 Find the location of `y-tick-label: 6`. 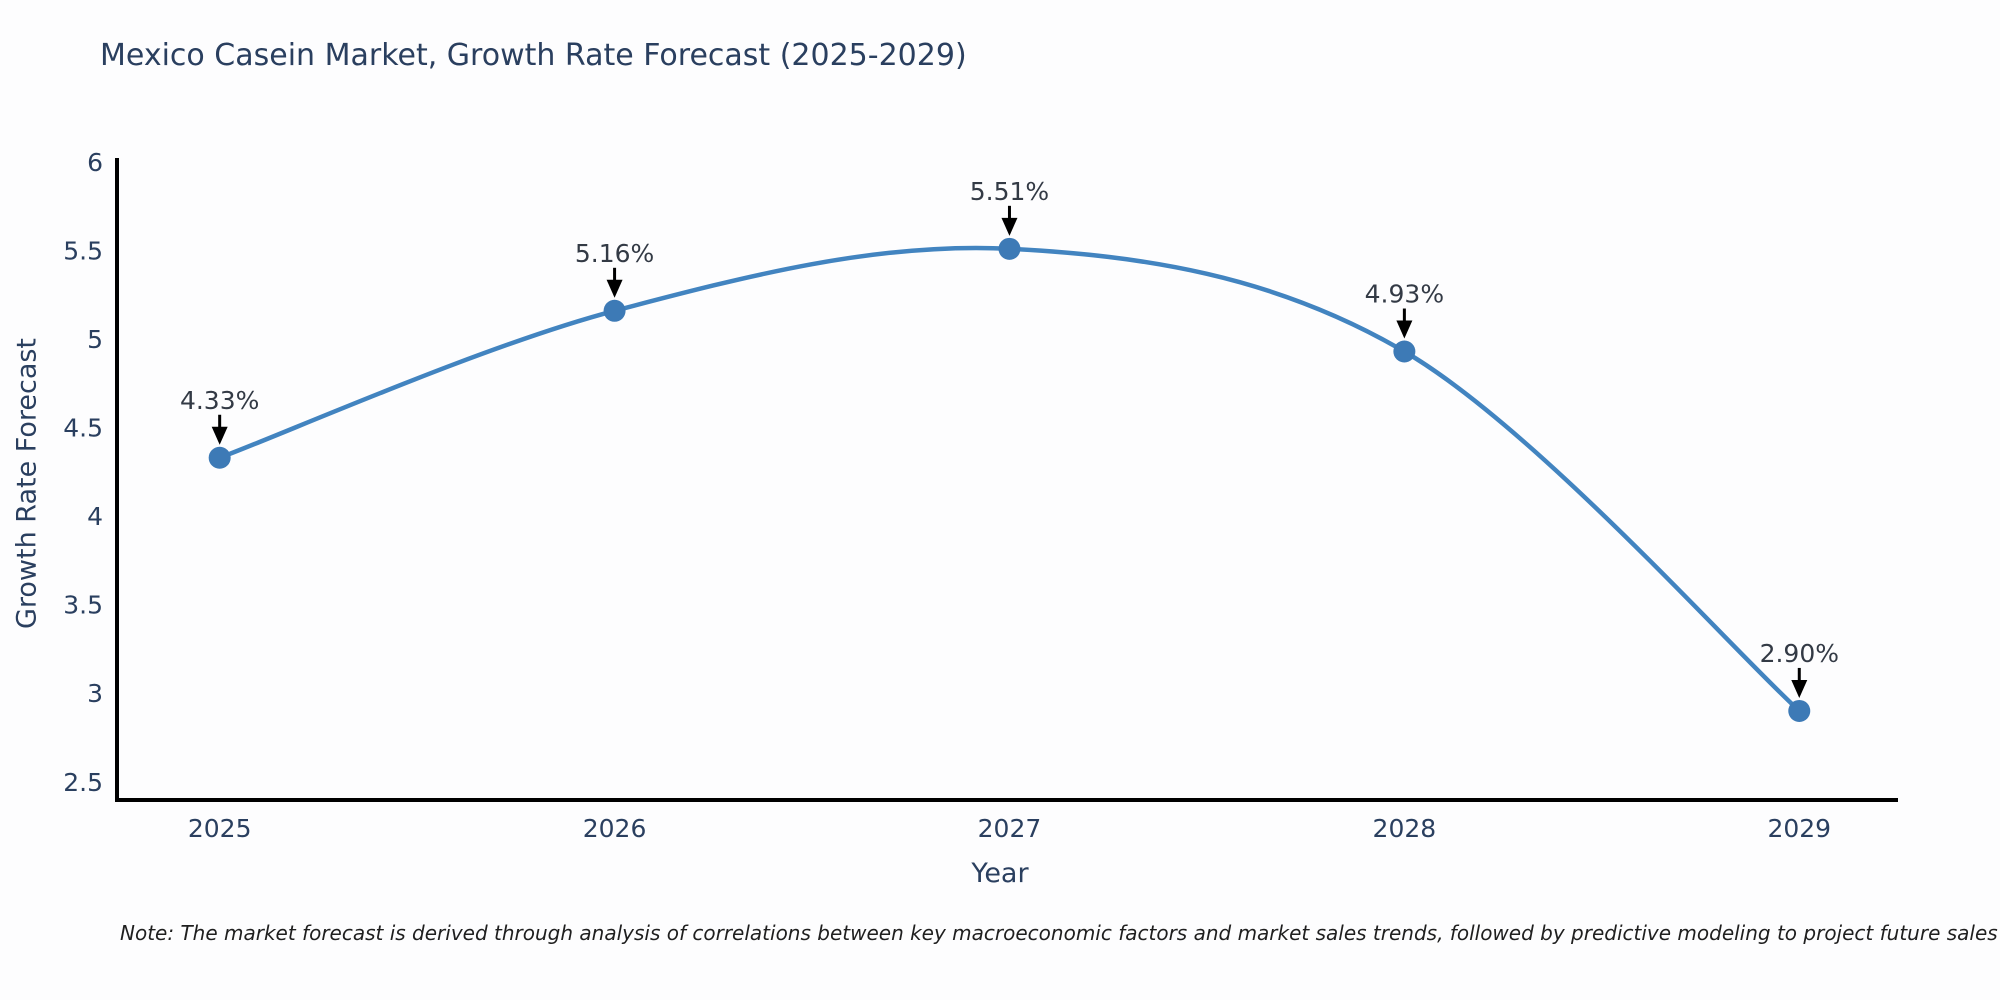

y-tick-label: 6 is located at coordinates (95, 162).